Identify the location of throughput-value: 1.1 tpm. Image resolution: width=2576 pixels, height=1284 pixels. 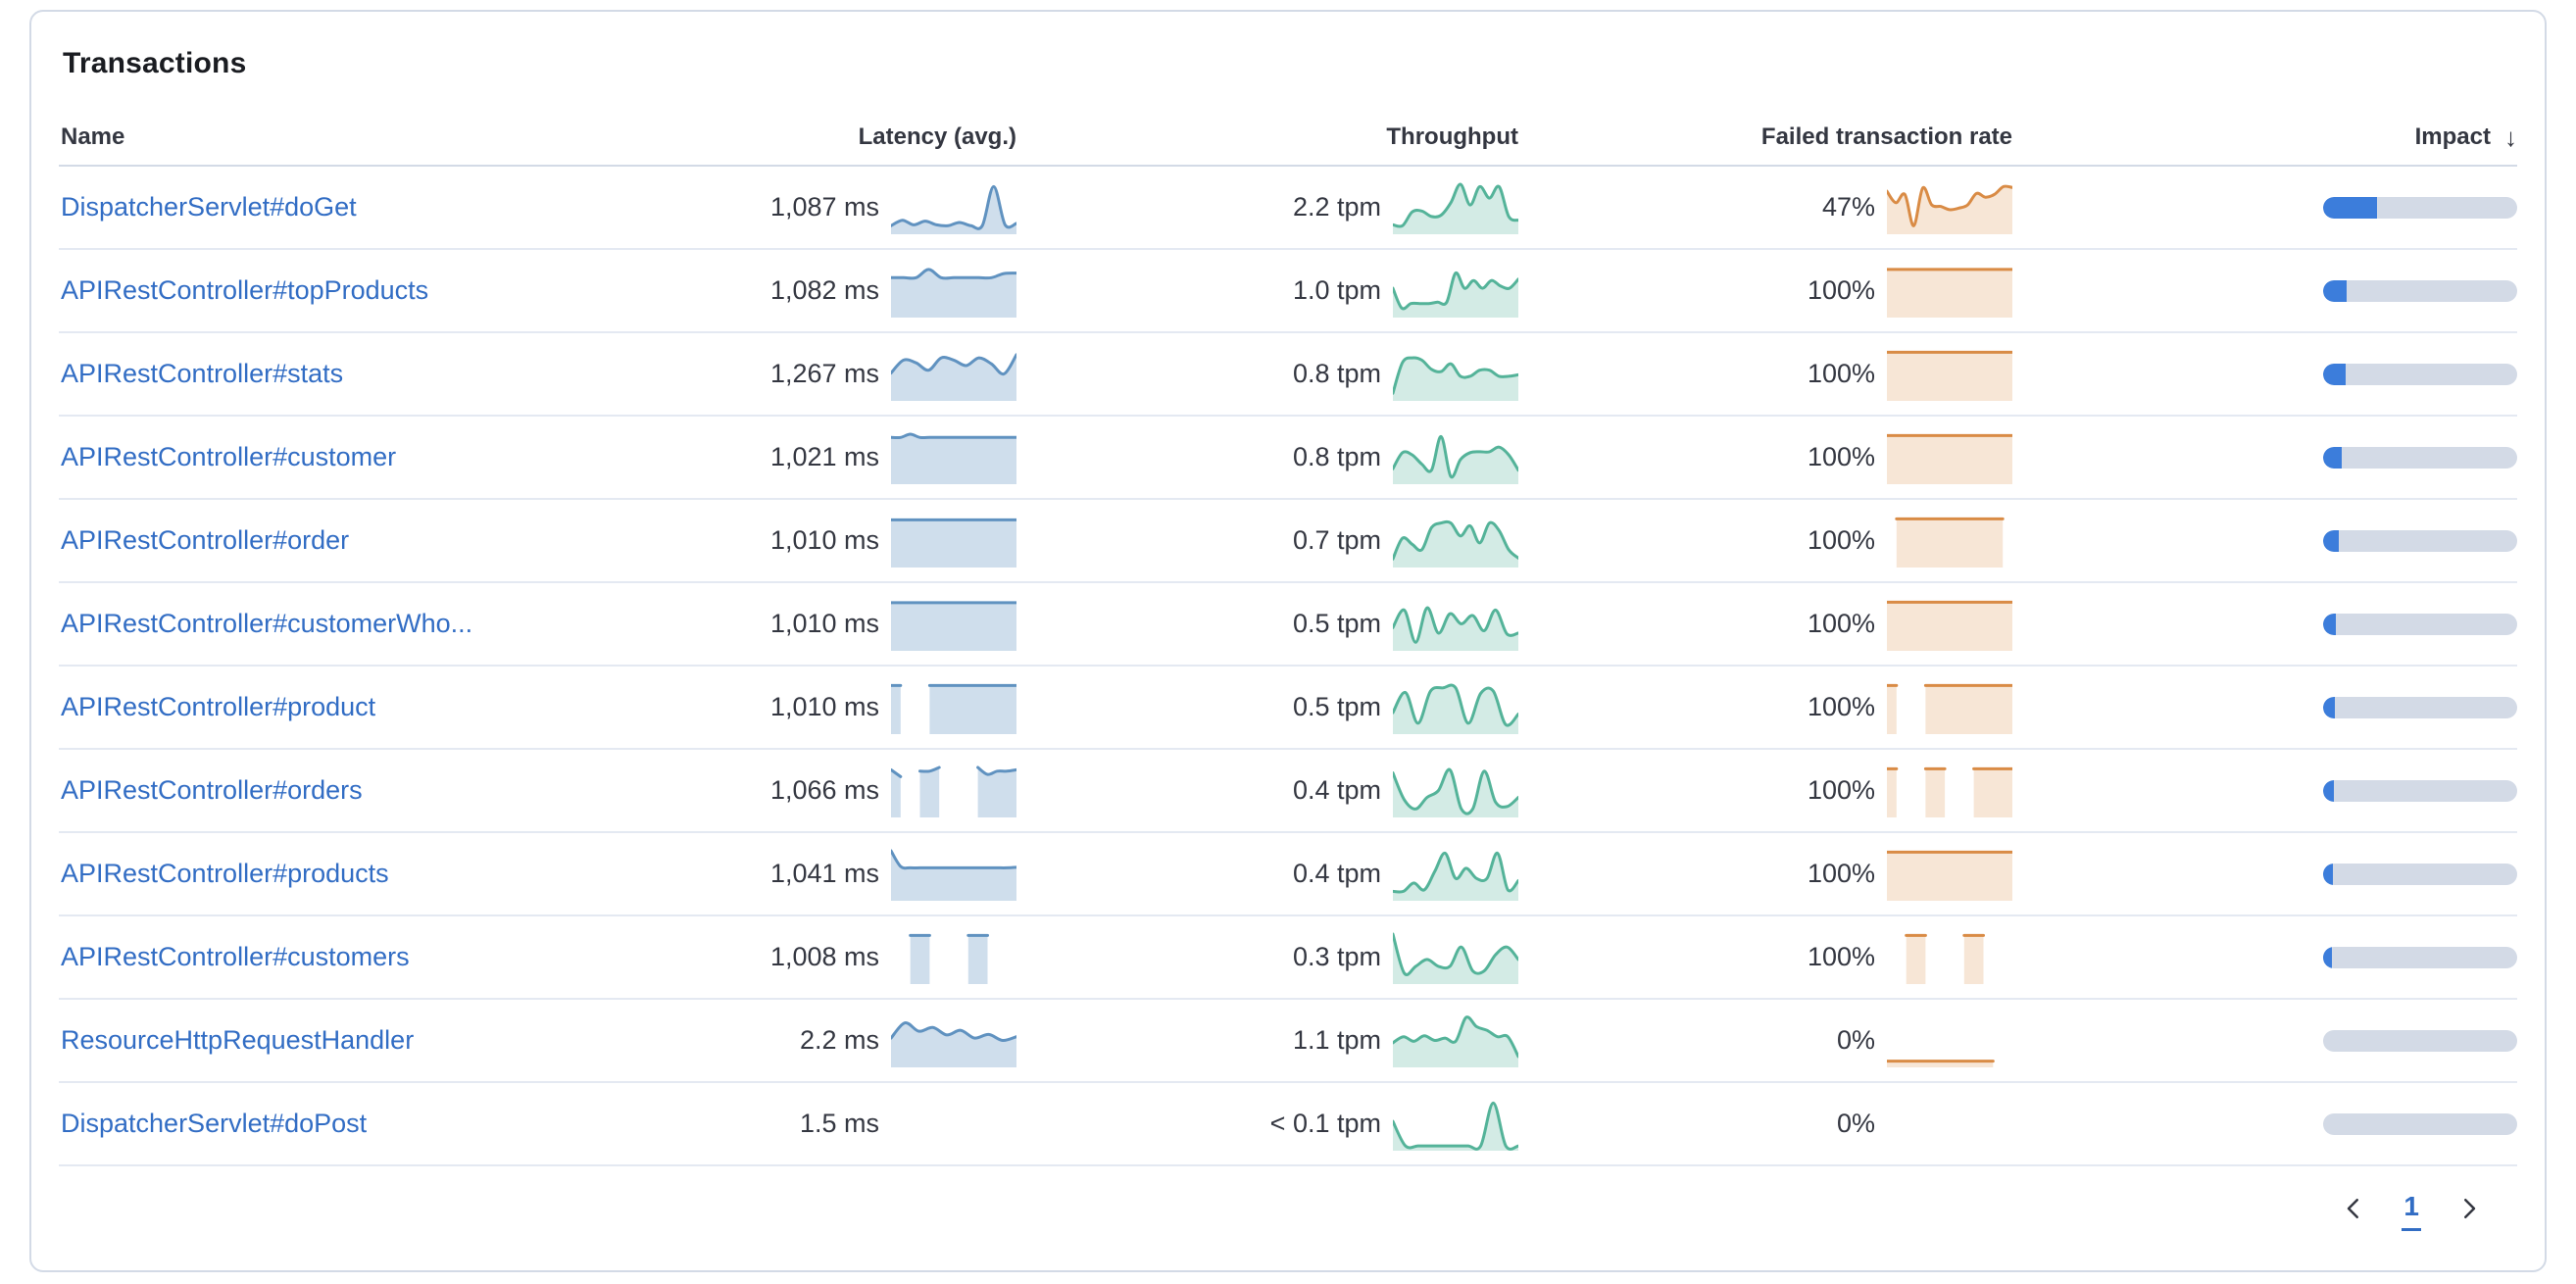
(1336, 1040).